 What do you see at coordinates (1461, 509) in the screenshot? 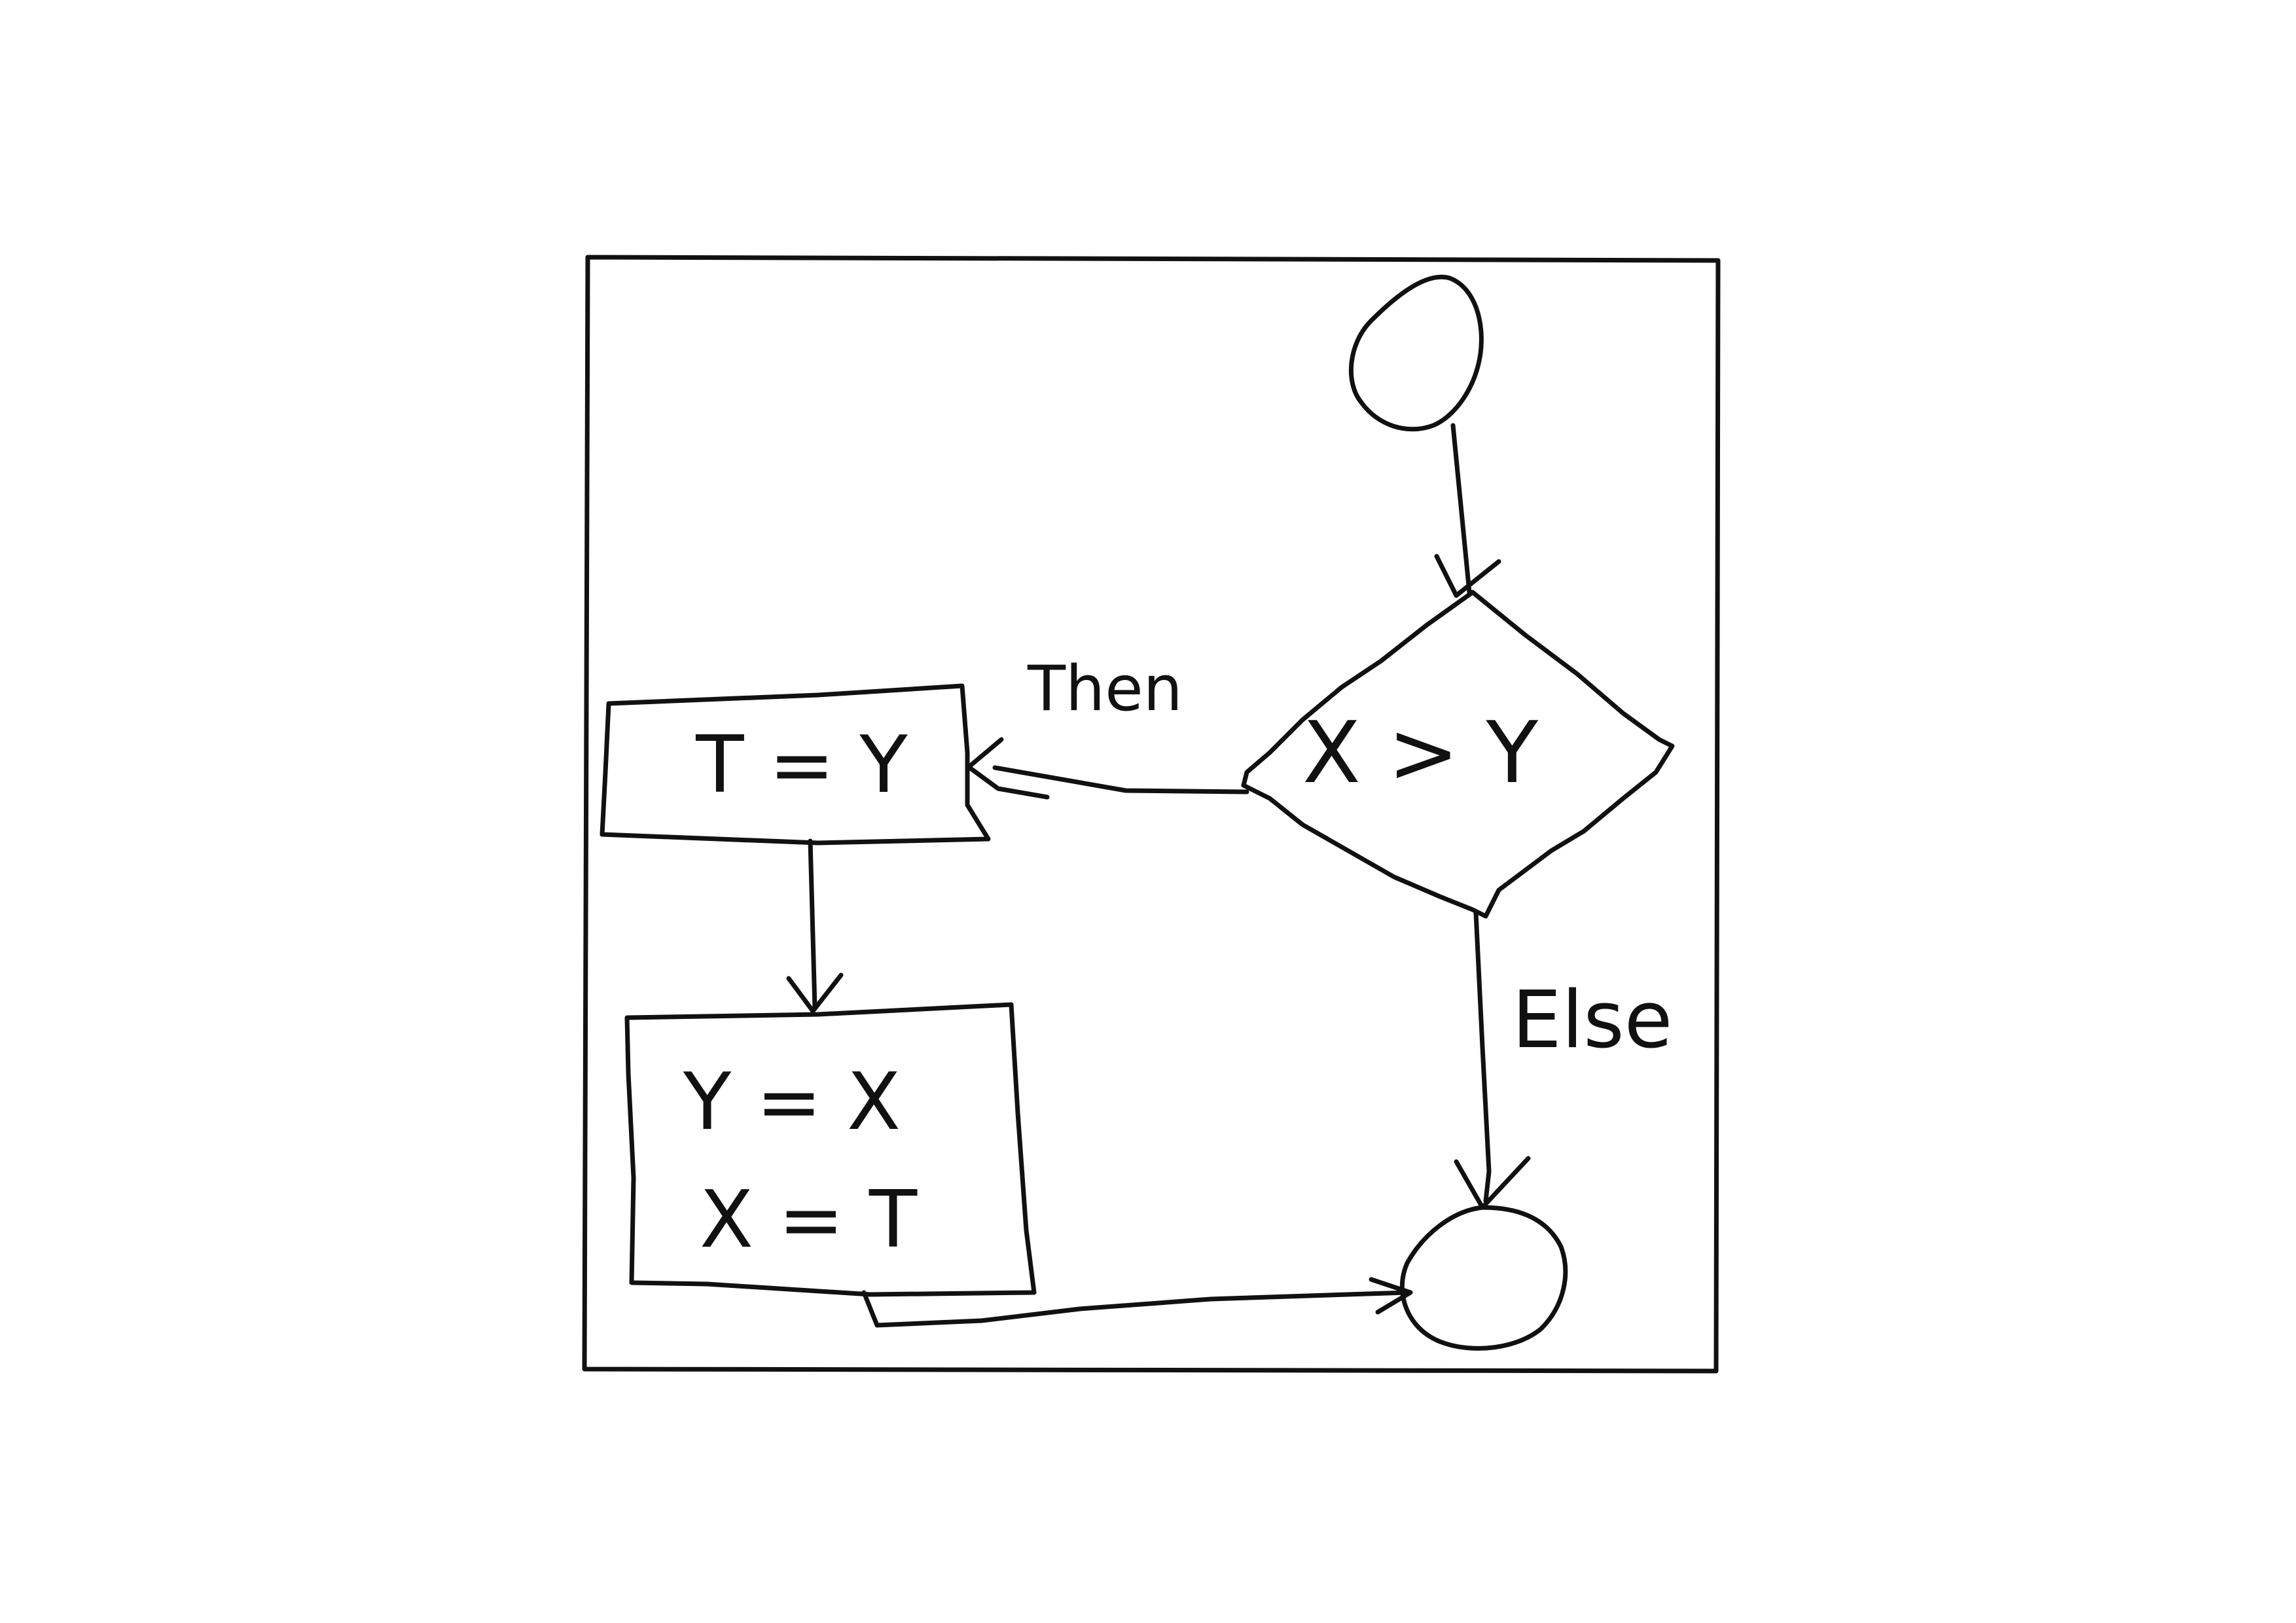
I see `edge-start-to-decision` at bounding box center [1461, 509].